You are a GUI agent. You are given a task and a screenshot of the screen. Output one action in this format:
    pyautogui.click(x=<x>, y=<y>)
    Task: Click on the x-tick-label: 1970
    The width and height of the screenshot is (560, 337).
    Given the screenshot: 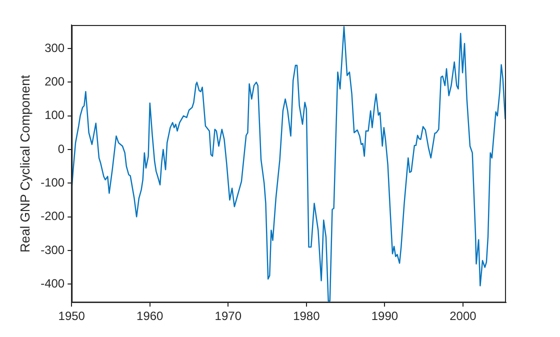 What is the action you would take?
    pyautogui.click(x=228, y=316)
    